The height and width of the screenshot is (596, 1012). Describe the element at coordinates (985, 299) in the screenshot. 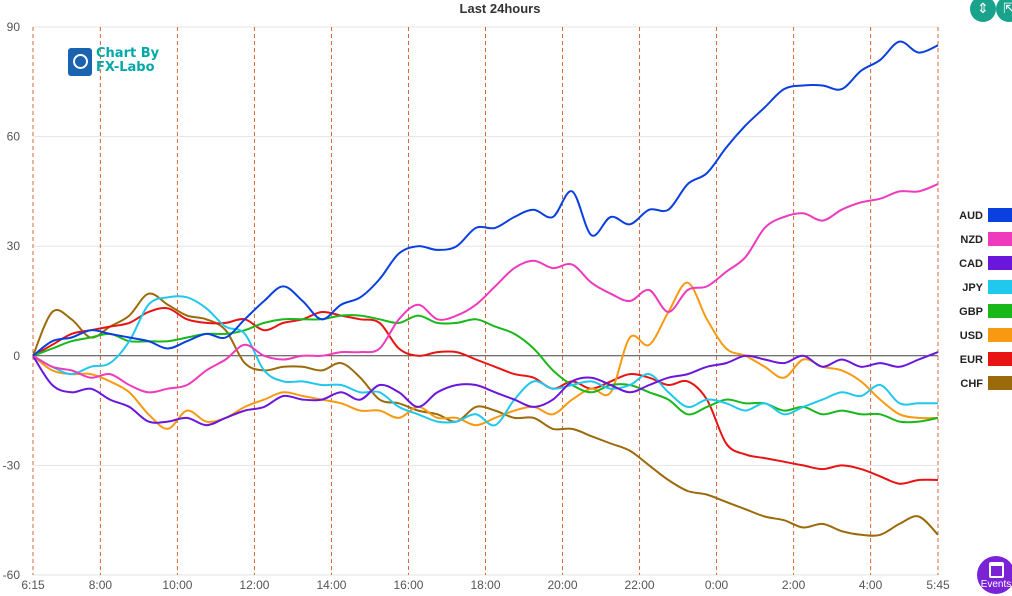

I see `legend: AUD NZD CAD JPY GBP USD EUR CHF` at that location.